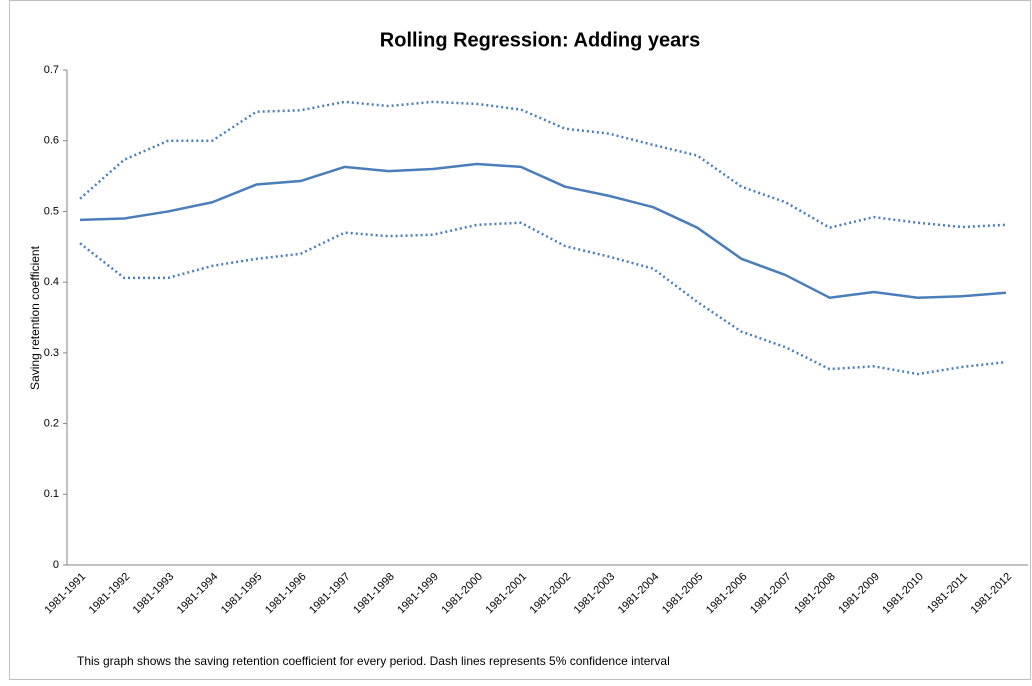  I want to click on y-tick-label: 0.7, so click(51, 70).